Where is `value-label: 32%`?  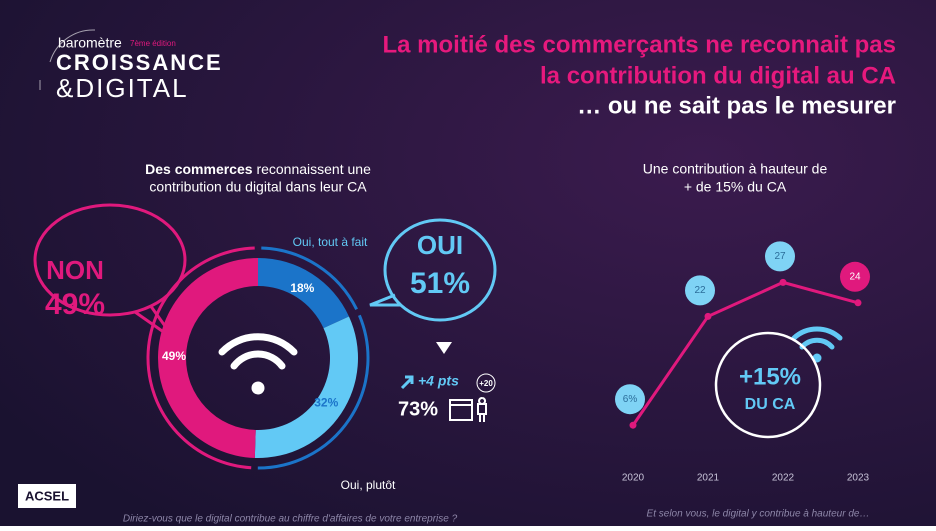
value-label: 32% is located at coordinates (326, 403).